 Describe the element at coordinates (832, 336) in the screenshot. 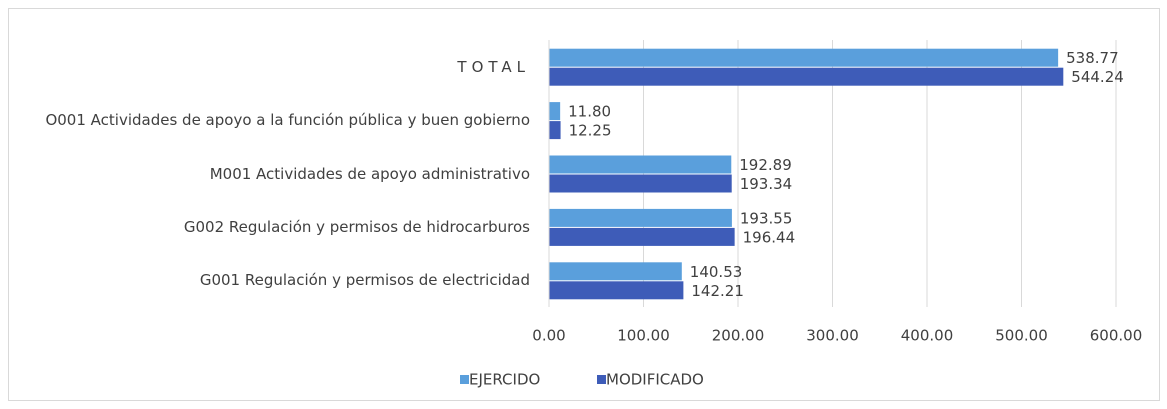

I see `x-tick-label: 300.00` at that location.